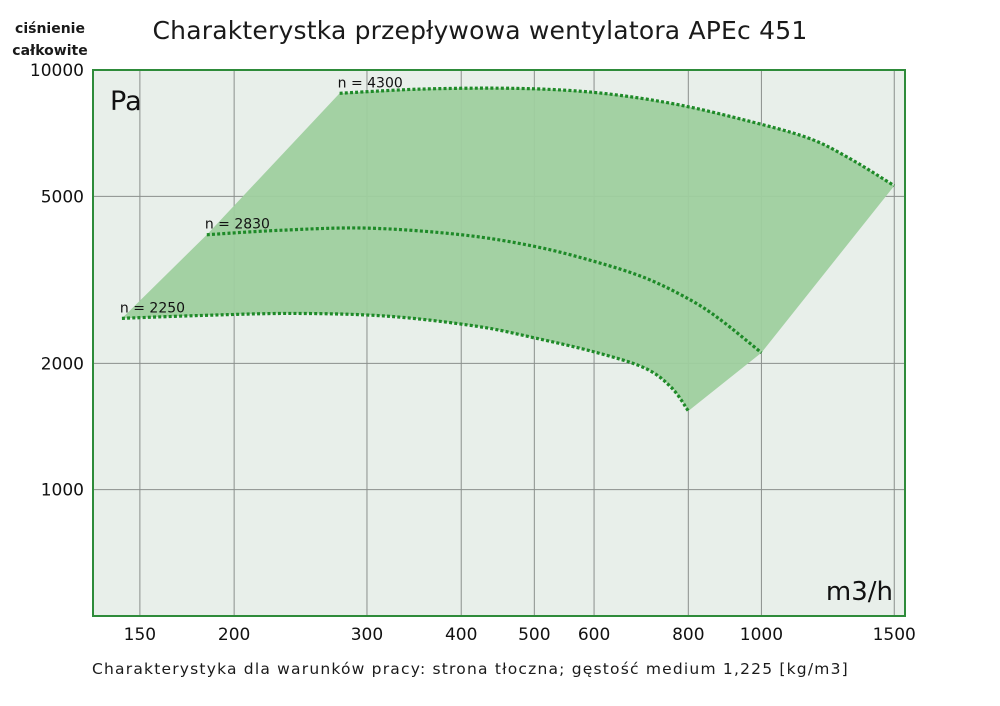 This screenshot has width=1000, height=706. Describe the element at coordinates (50, 40) in the screenshot. I see `y-axis-label: ciśnienie całkowite` at that location.